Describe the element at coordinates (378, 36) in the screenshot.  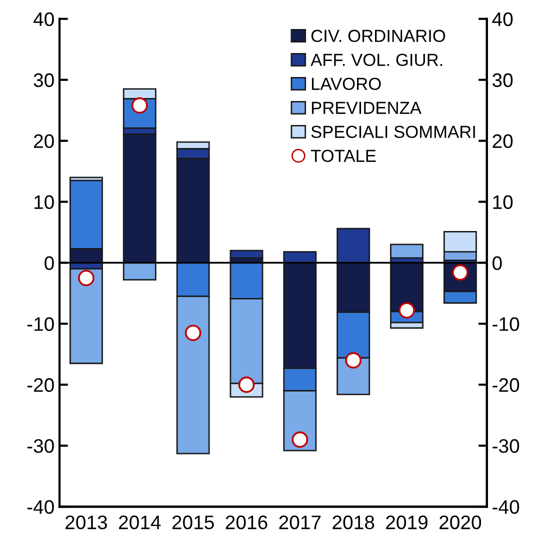
I see `legend-label: CIV. ORDINARIO` at that location.